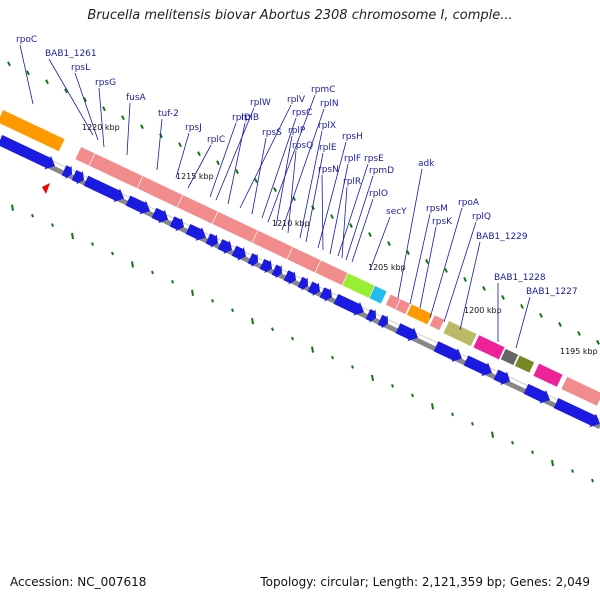 This screenshot has height=600, width=600. What do you see at coordinates (387, 267) in the screenshot?
I see `kbp-tick-label: 1205 kbp` at bounding box center [387, 267].